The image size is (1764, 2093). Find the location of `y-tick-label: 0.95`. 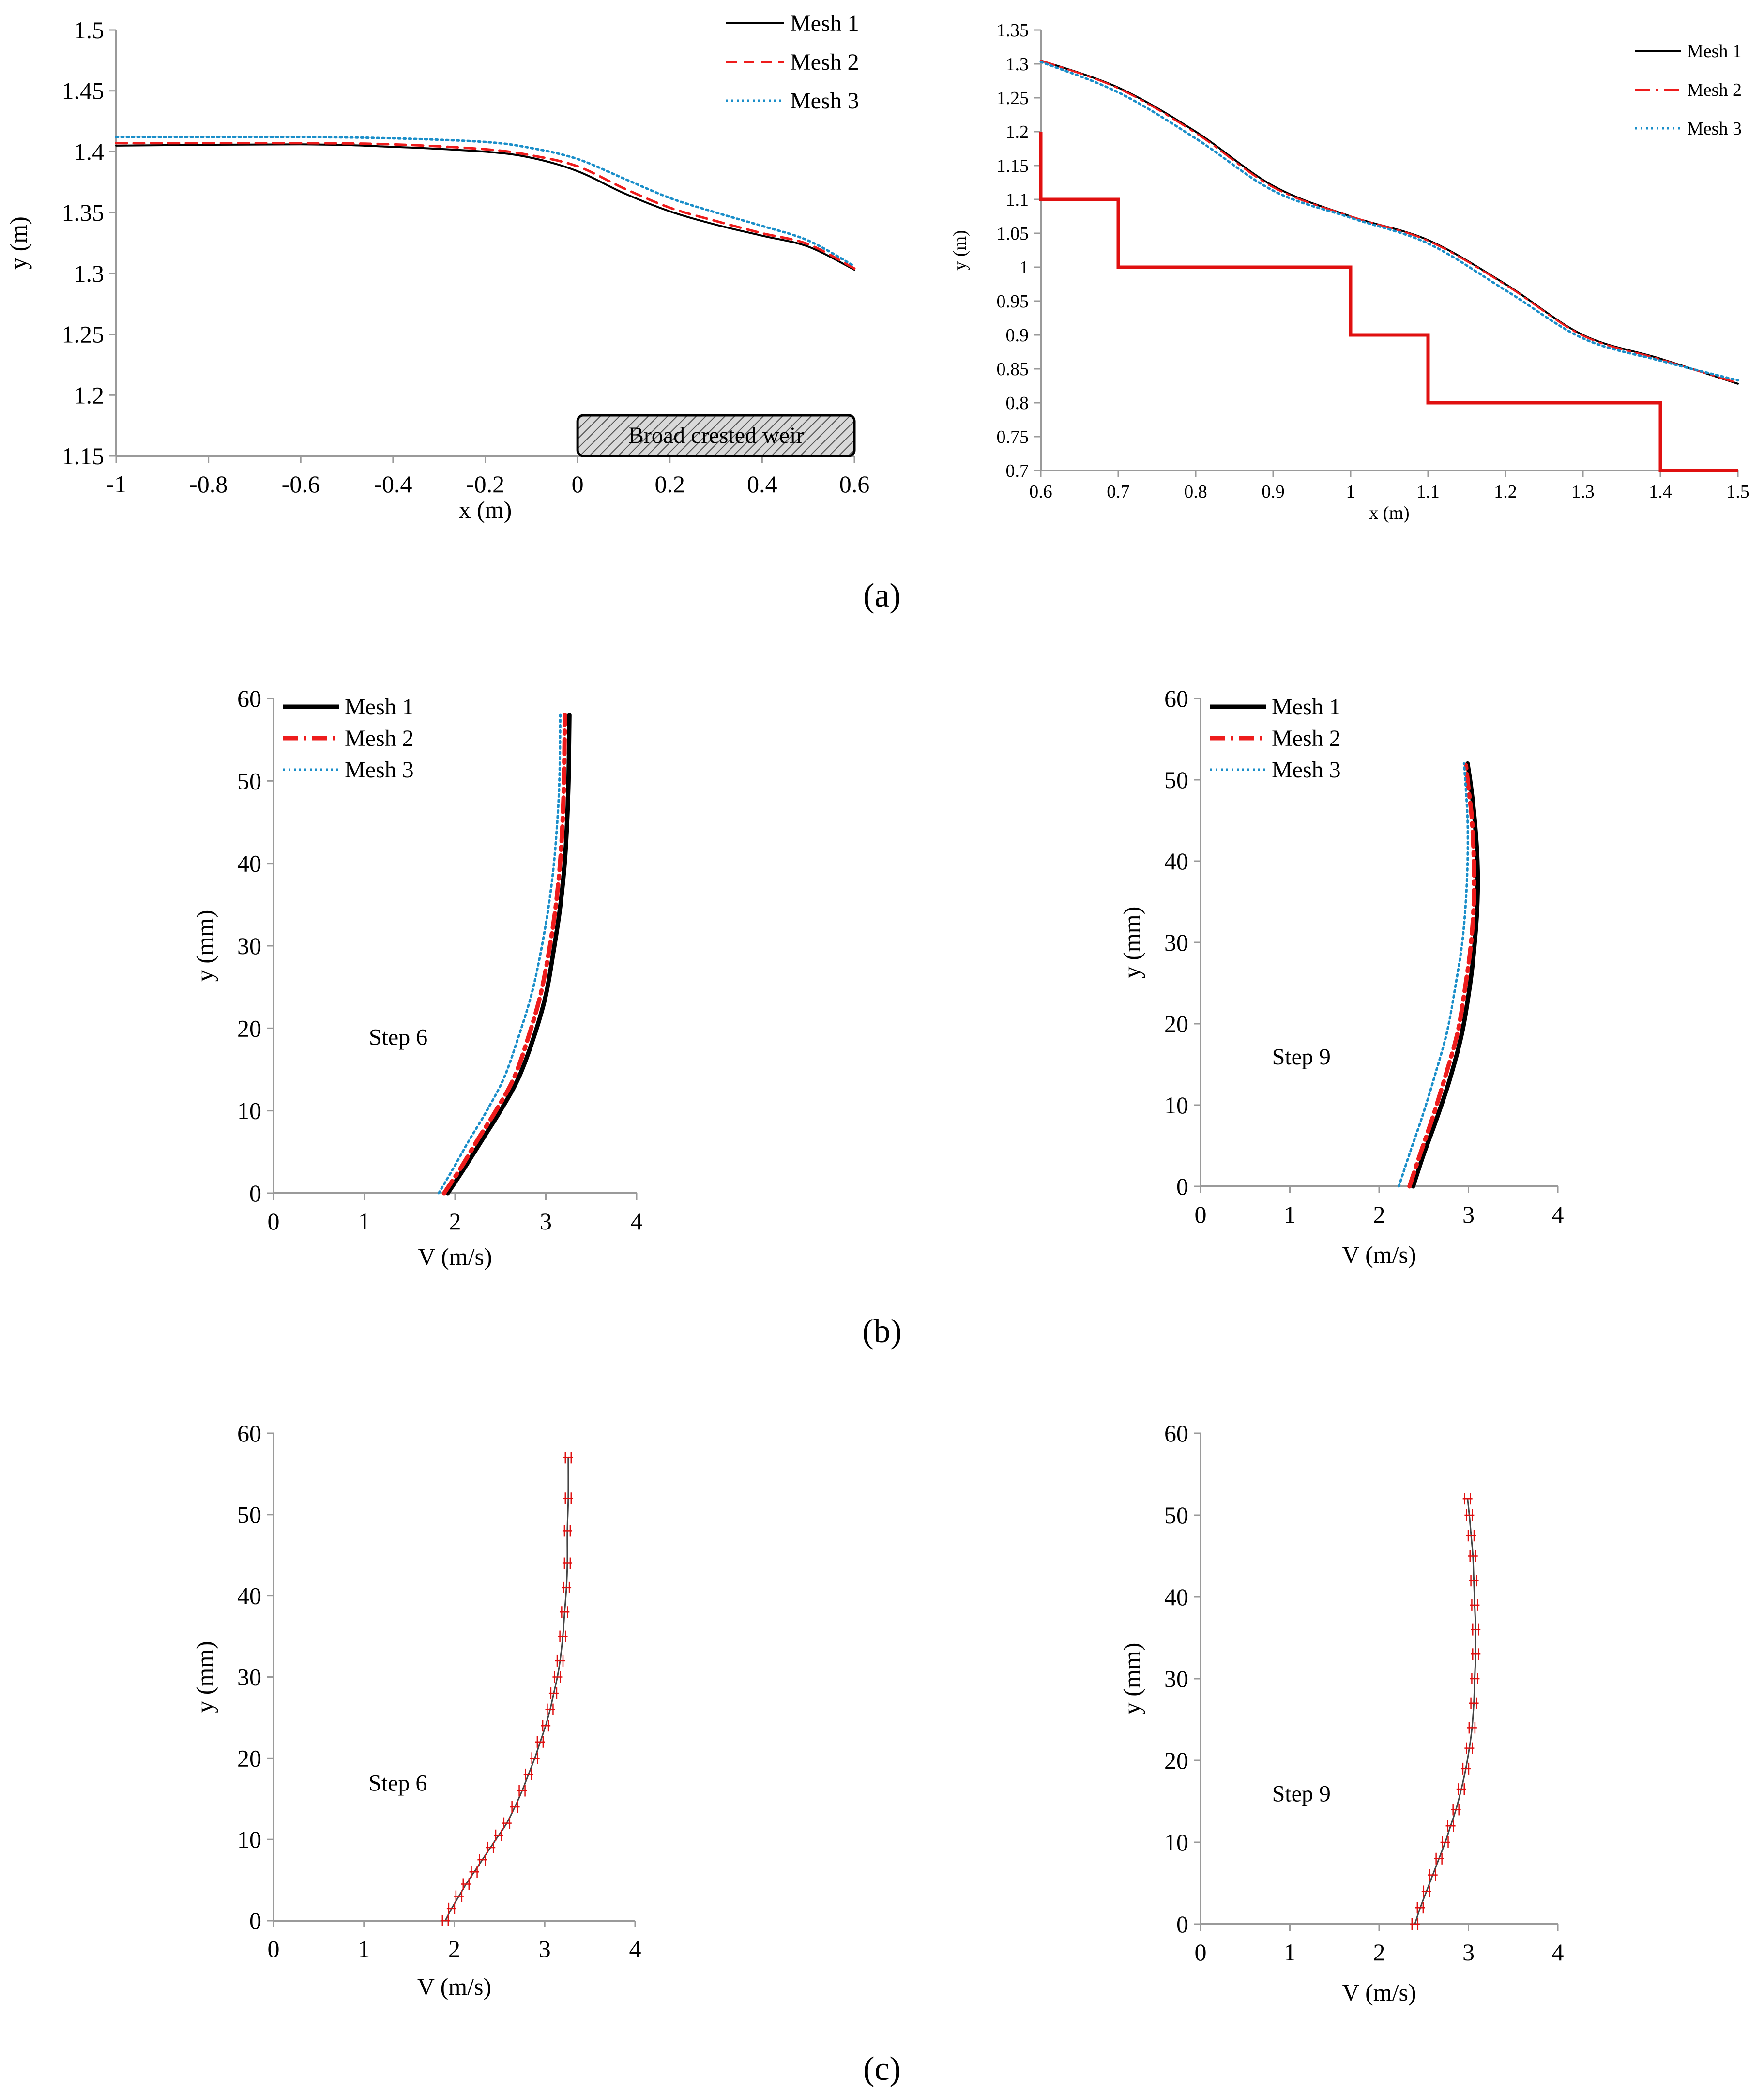

y-tick-label: 0.95 is located at coordinates (1013, 302).